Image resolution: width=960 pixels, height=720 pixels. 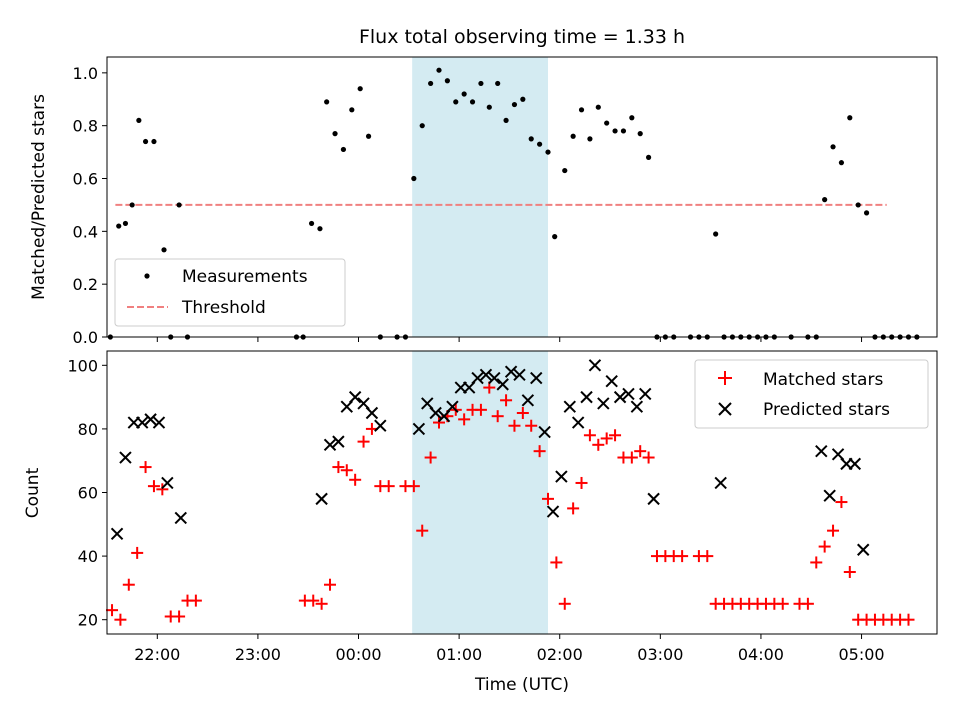 What do you see at coordinates (725, 378) in the screenshot?
I see `legend-marker-matched-stars` at bounding box center [725, 378].